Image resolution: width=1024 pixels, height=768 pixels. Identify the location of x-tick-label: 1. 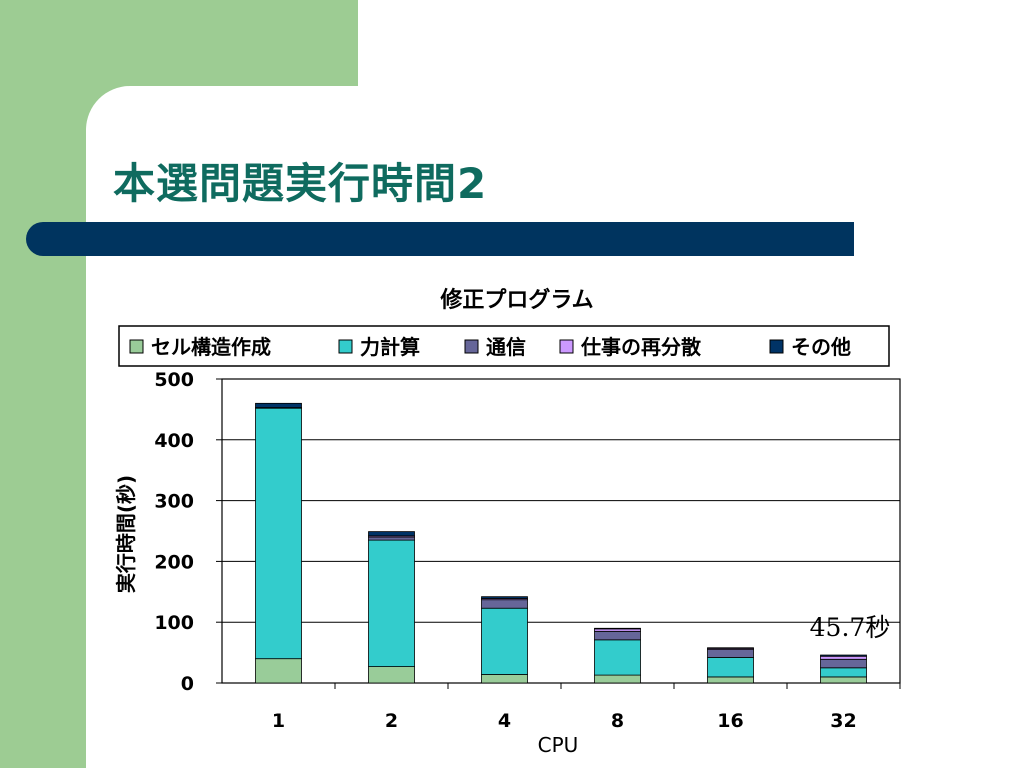
(278, 721).